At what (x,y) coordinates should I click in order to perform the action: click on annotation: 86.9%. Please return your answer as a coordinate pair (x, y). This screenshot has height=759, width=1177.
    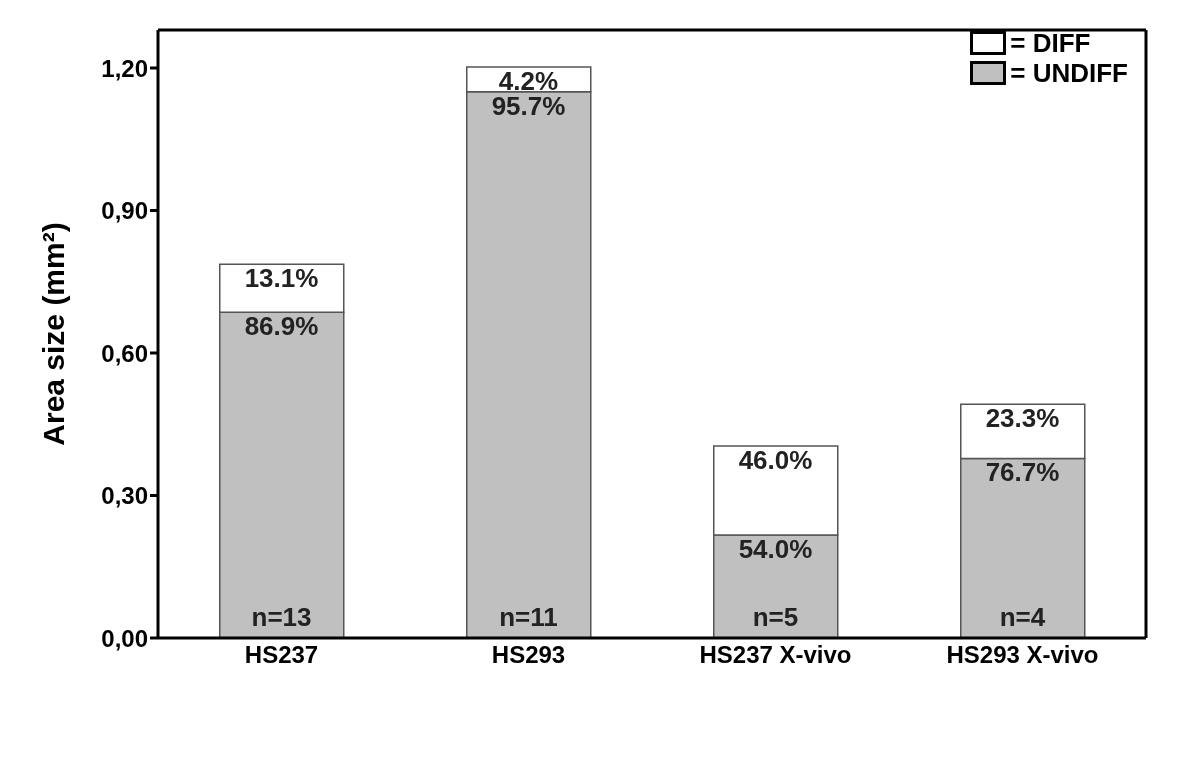
    Looking at the image, I should click on (281, 326).